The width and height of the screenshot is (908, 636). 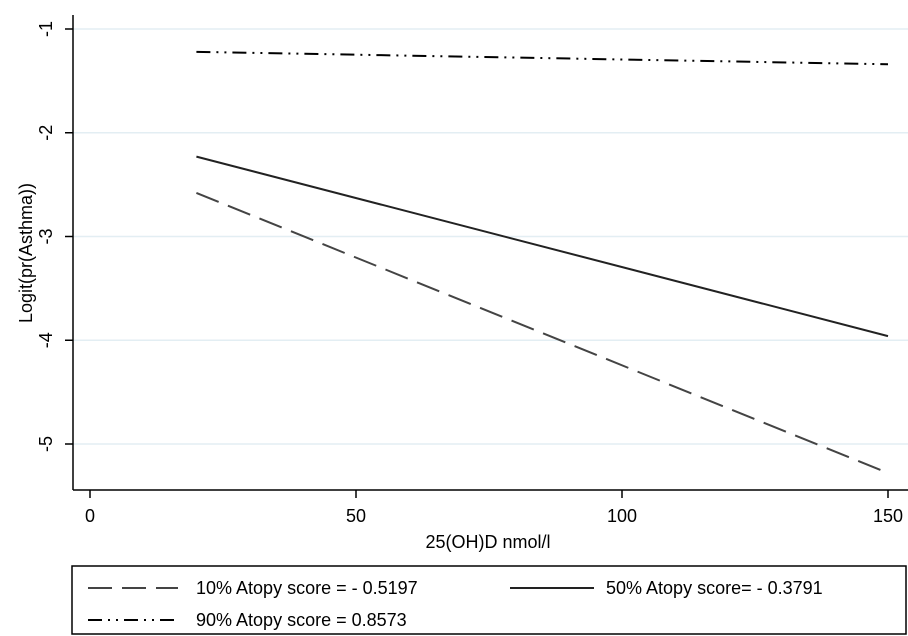 What do you see at coordinates (46, 133) in the screenshot?
I see `y-tick-label: -2` at bounding box center [46, 133].